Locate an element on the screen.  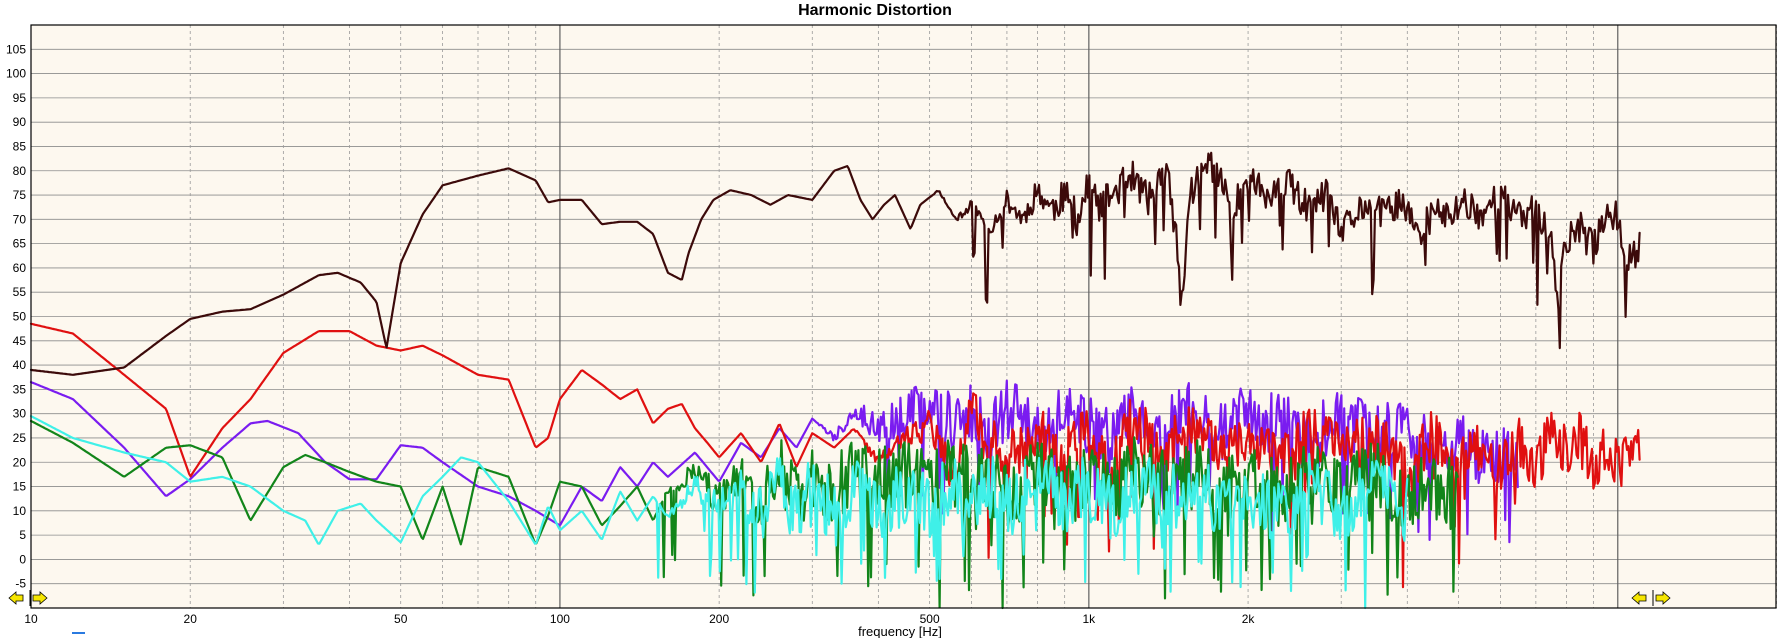
y-tick-label: 50 is located at coordinates (20, 317).